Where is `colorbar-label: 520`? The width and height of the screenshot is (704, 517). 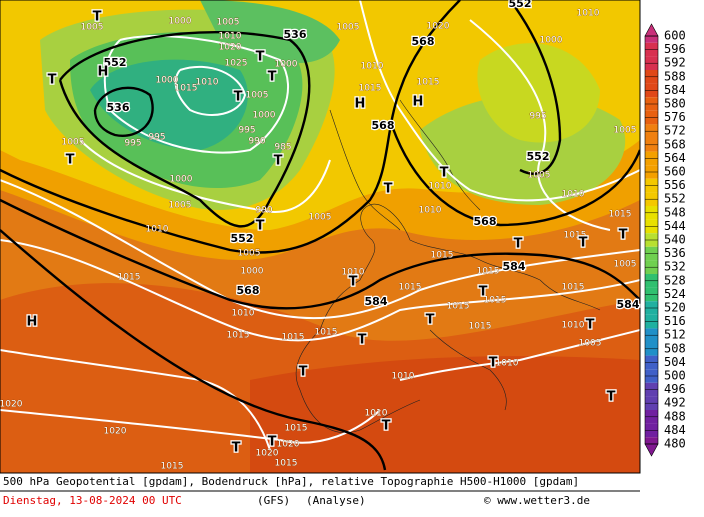 colorbar-label: 520 is located at coordinates (675, 308).